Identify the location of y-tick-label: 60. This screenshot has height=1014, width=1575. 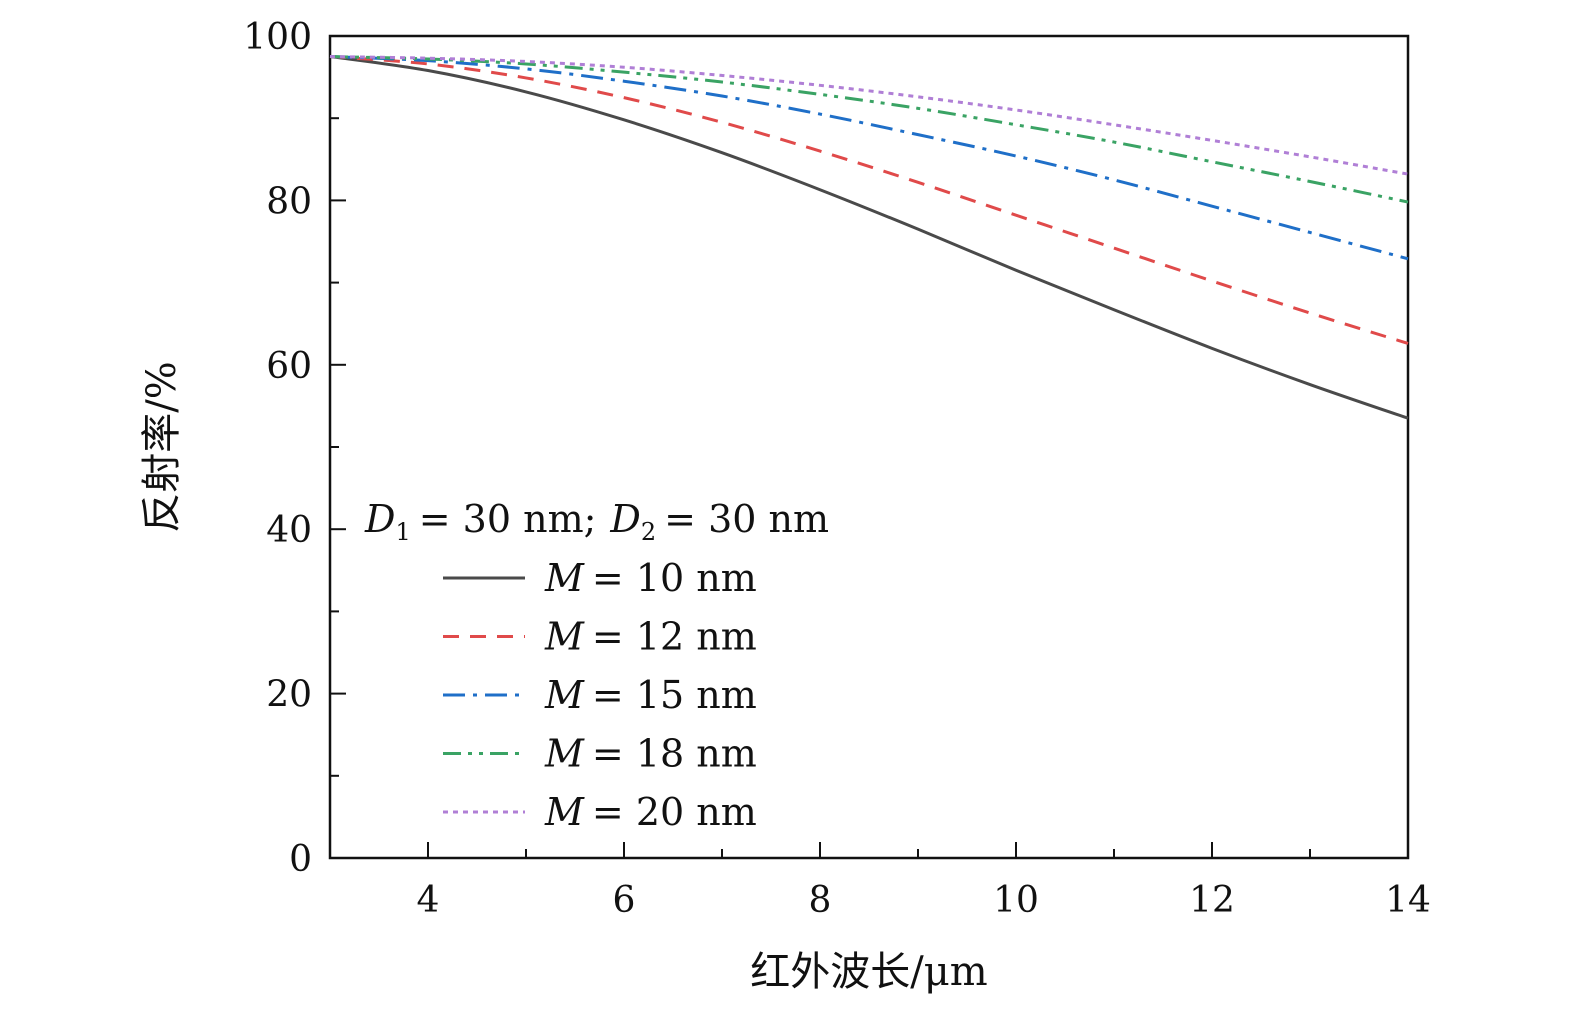
(289, 366).